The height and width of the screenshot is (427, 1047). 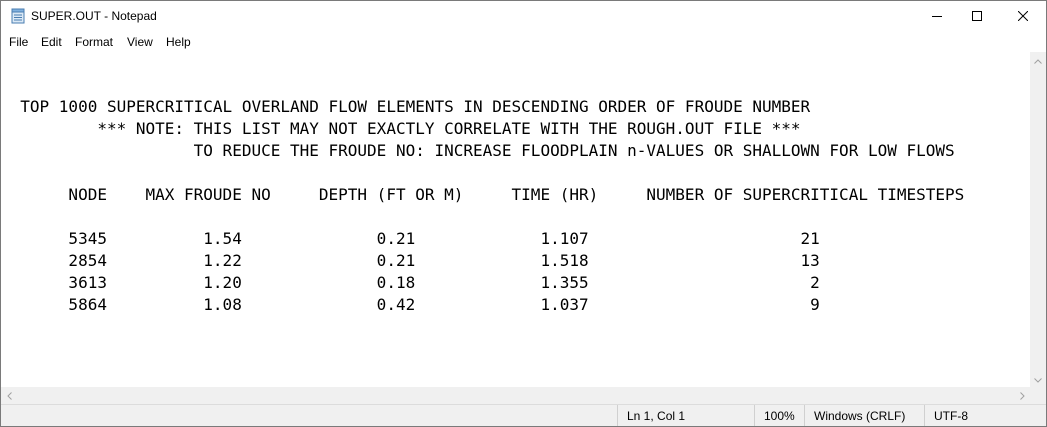 I want to click on editor-line: 5345 1.54 0.21 1.107 21, so click(x=410, y=238).